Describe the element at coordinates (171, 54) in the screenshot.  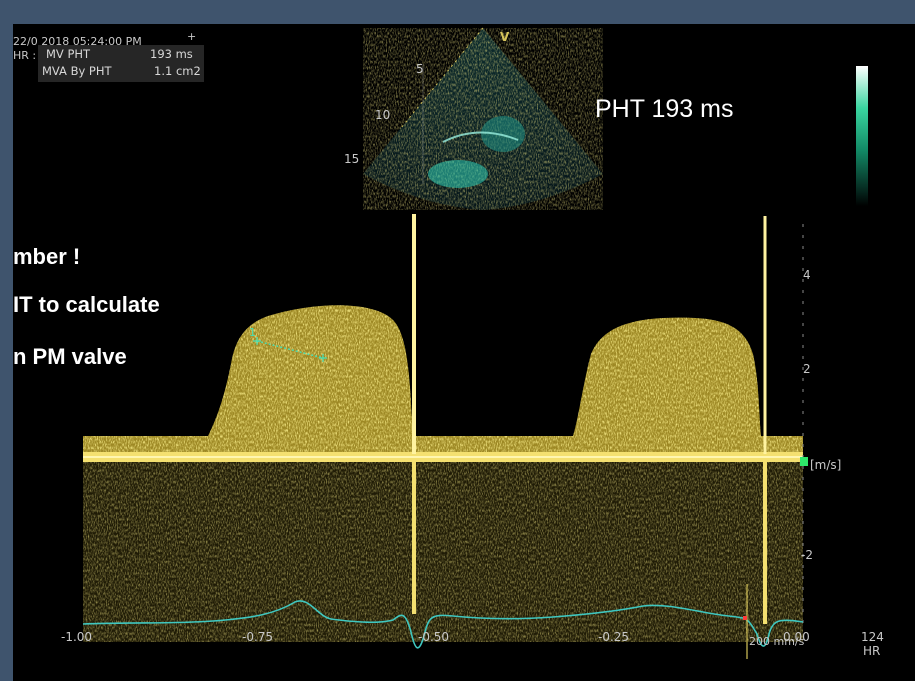
I see `mv-pht-value: 193 ms` at that location.